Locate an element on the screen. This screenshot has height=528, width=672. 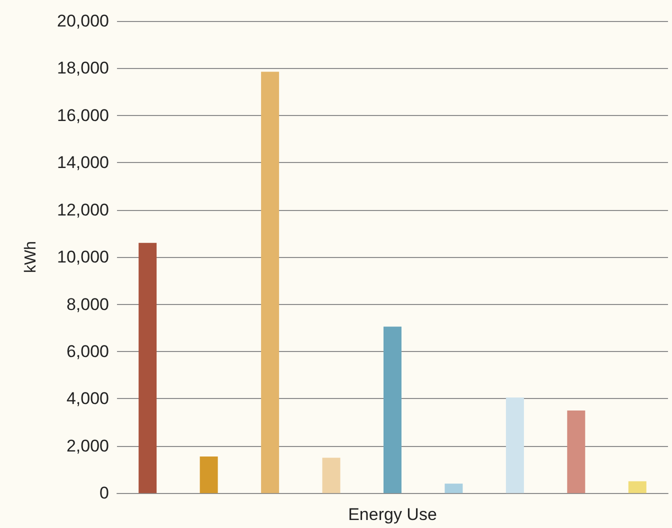
y-tick-label: 8,000 is located at coordinates (87, 304).